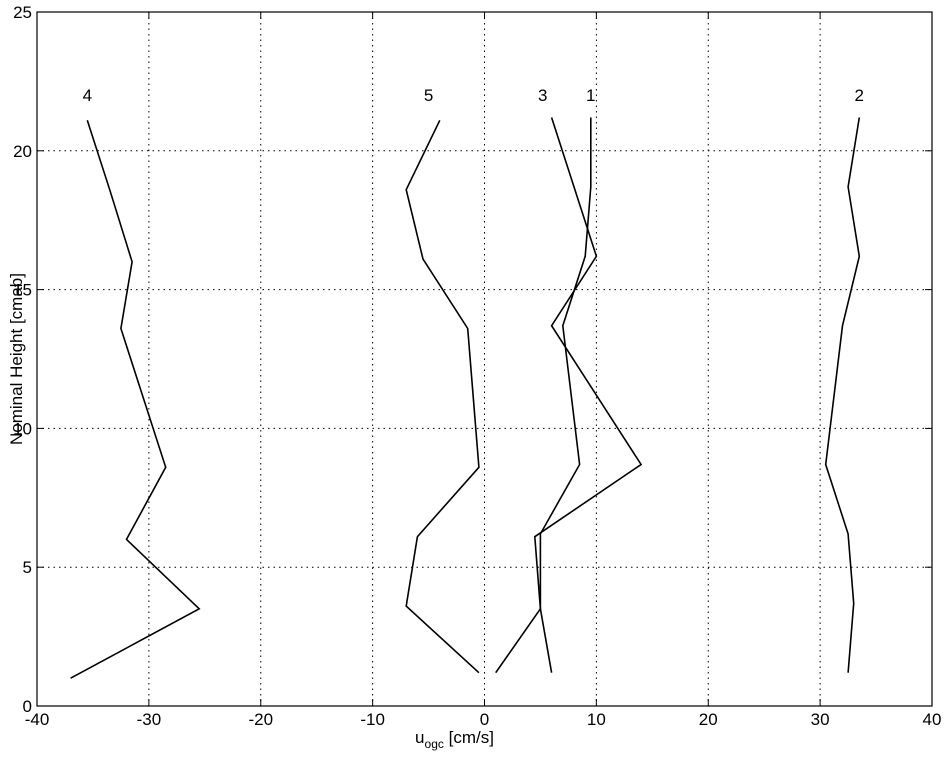  What do you see at coordinates (27, 567) in the screenshot?
I see `y-tick-label: 5` at bounding box center [27, 567].